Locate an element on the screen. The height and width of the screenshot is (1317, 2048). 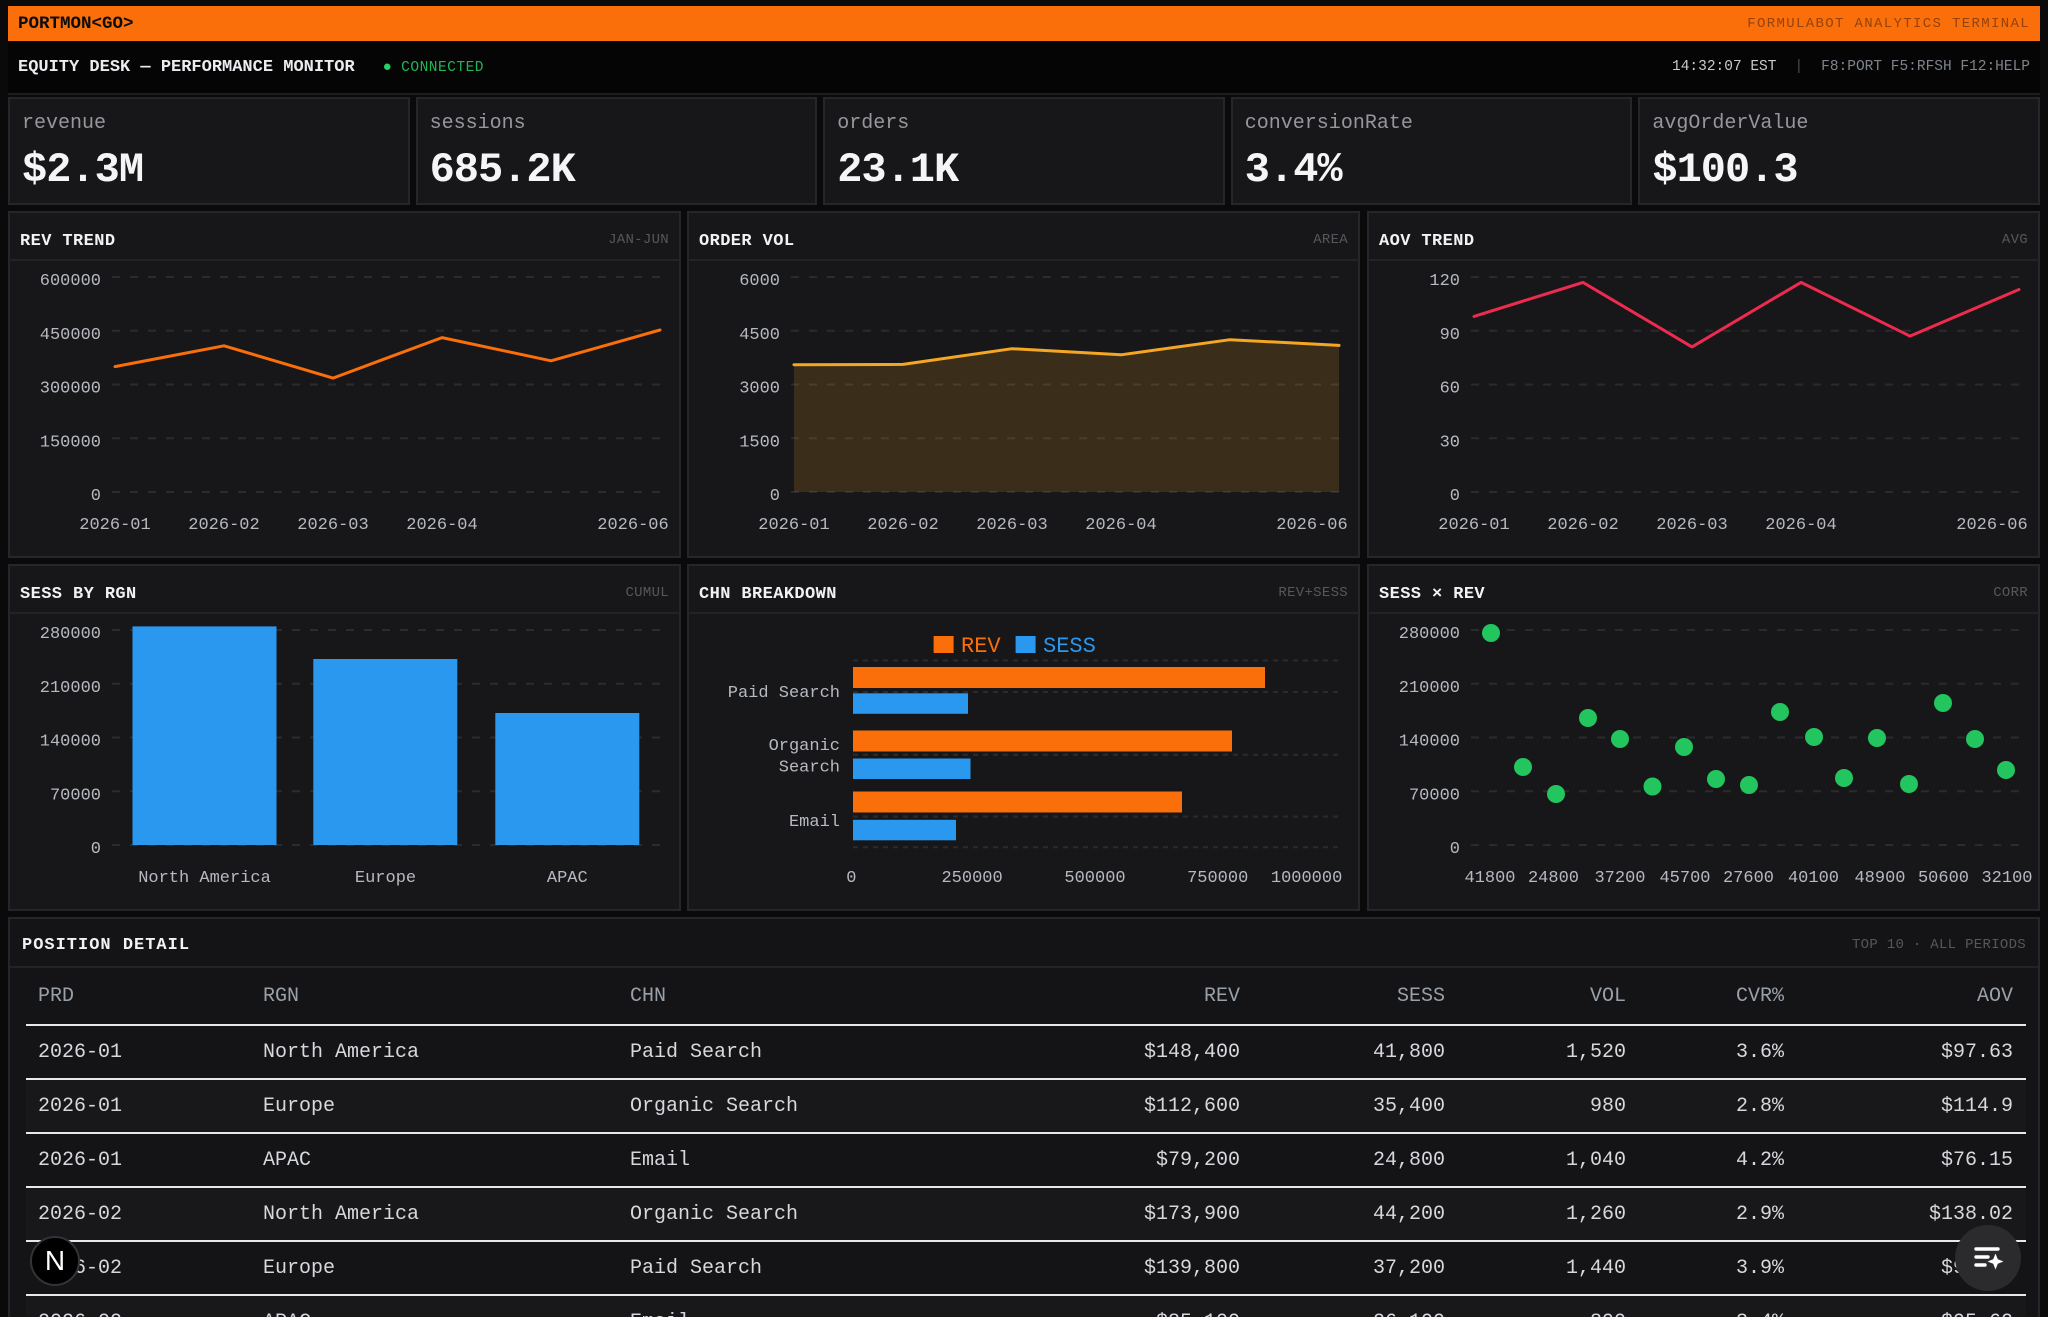
svg-text: Search is located at coordinates (809, 768).